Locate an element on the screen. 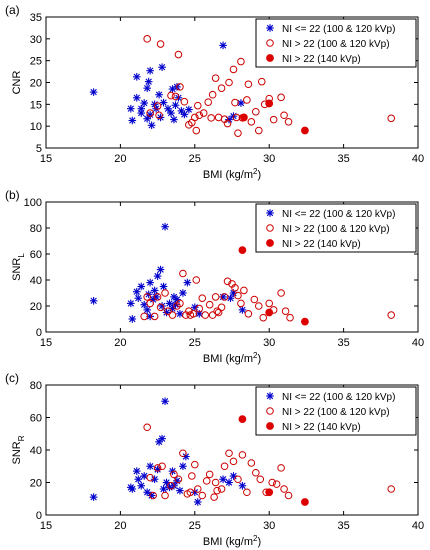  panel-label: (a) is located at coordinates (12, 10).